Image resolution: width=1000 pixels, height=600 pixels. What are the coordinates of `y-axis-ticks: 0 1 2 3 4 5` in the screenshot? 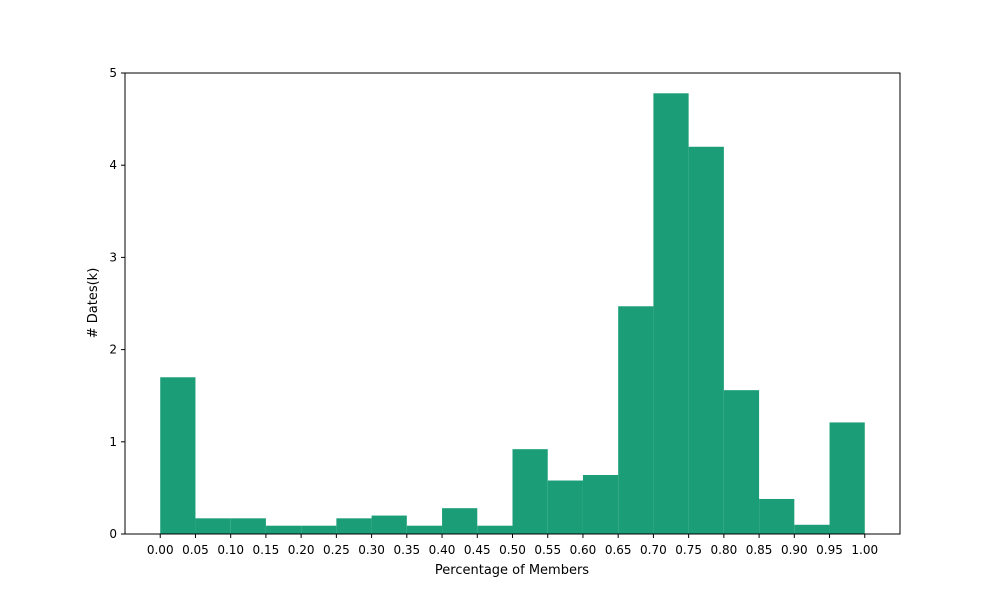 It's located at (117, 303).